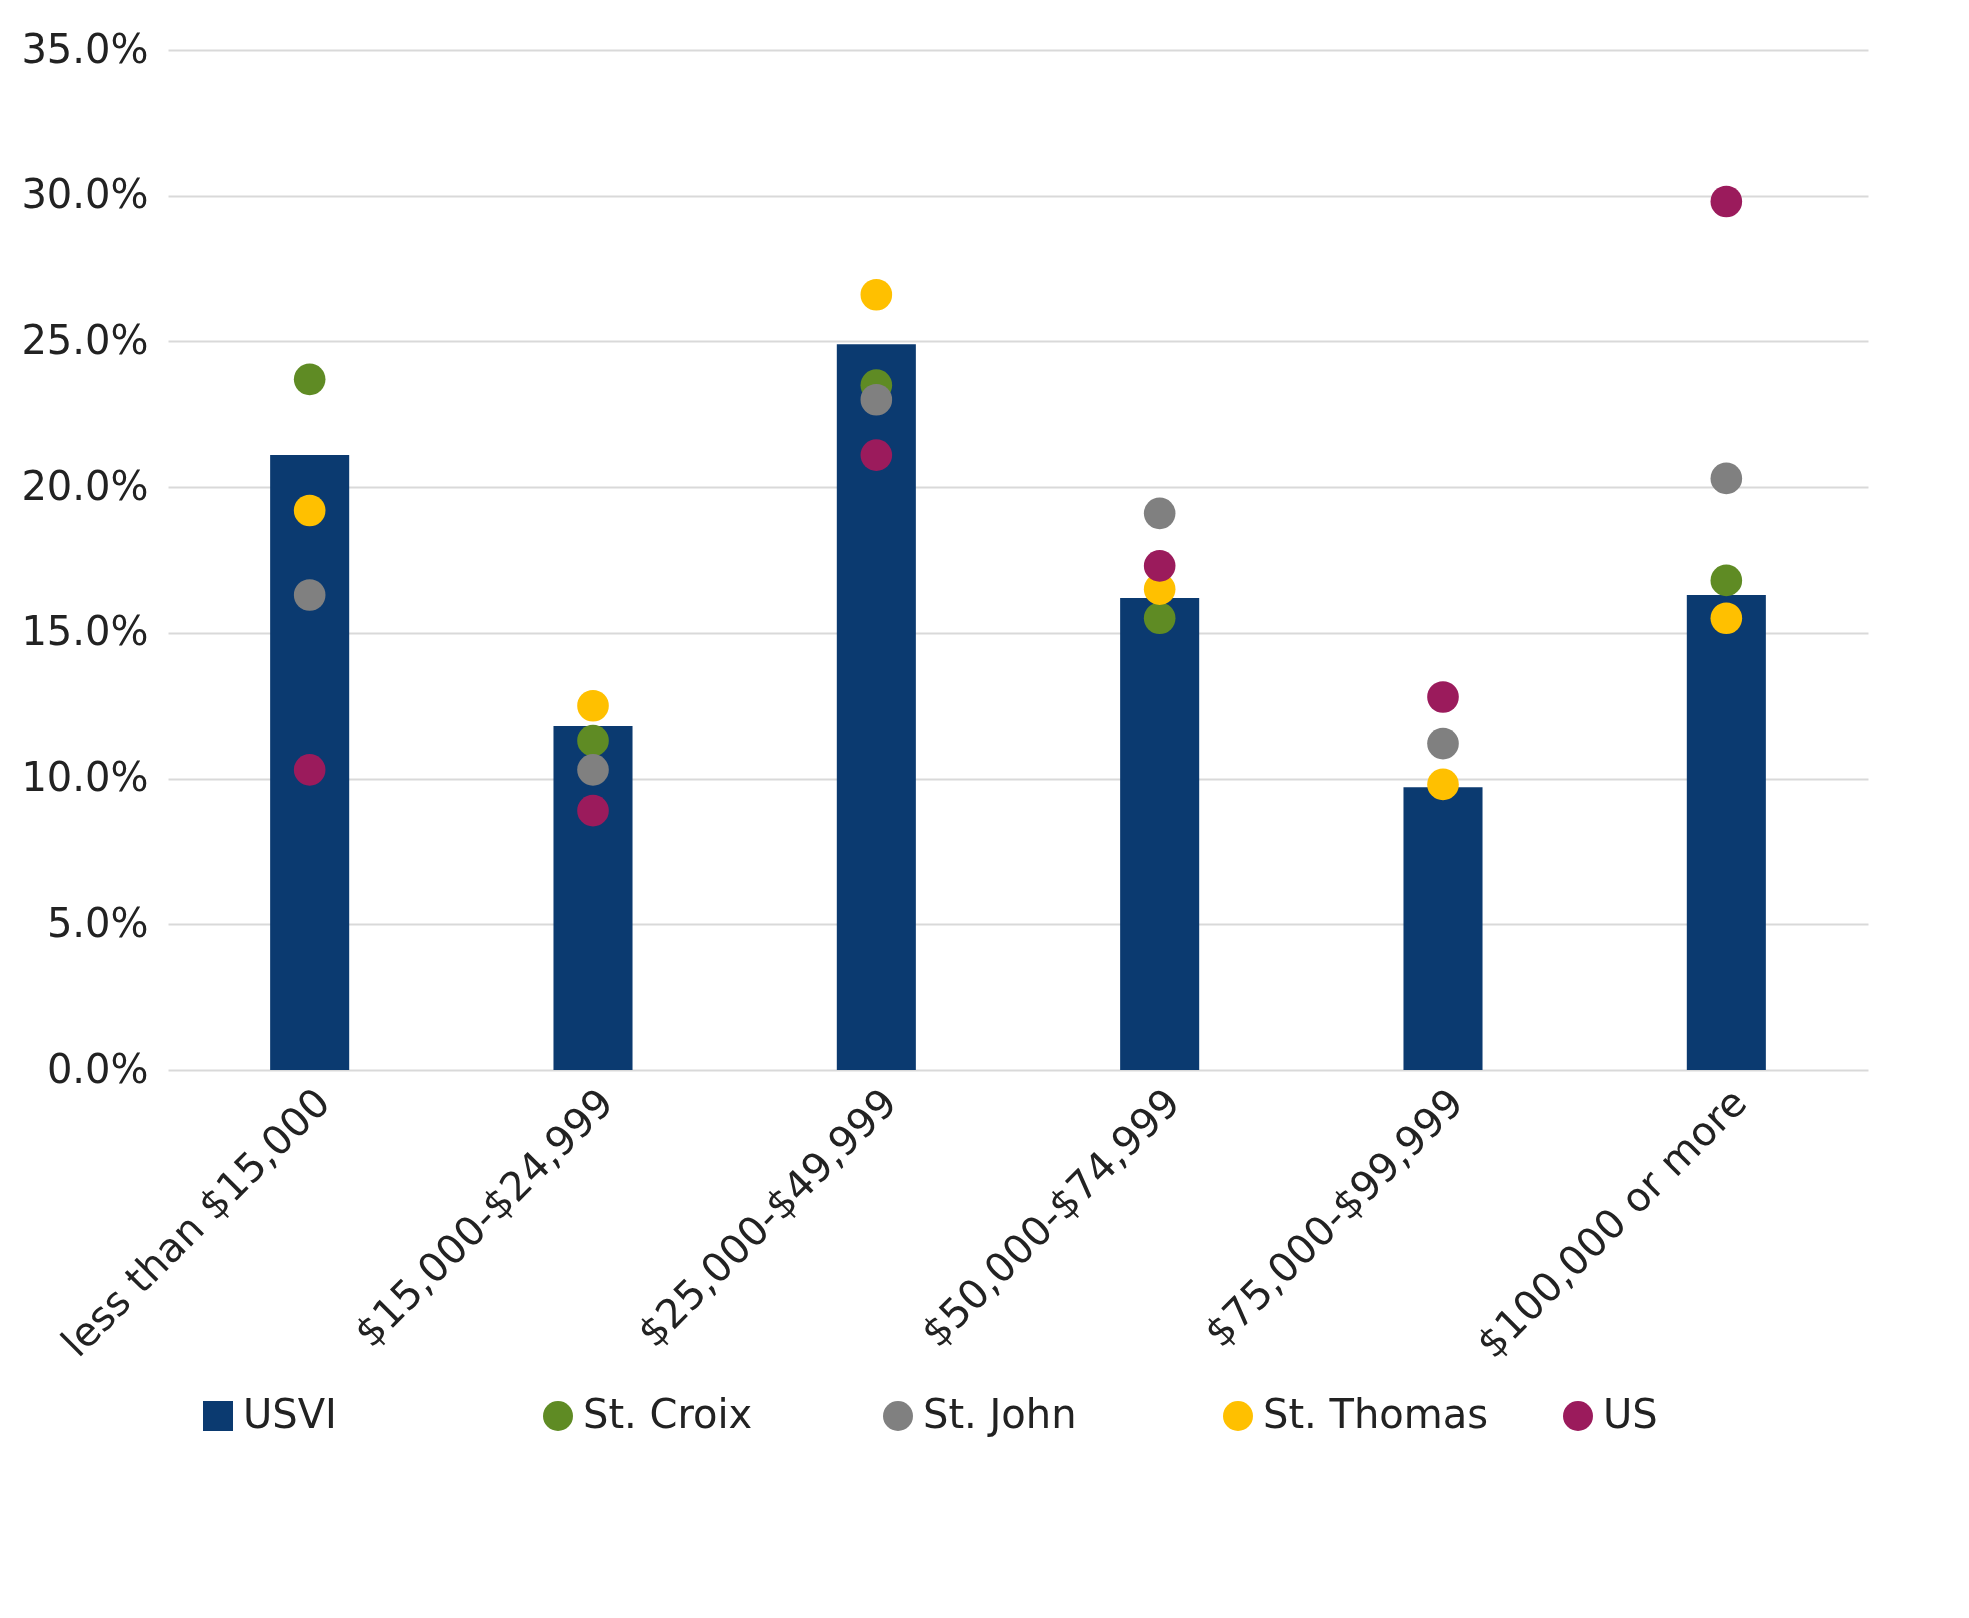 The width and height of the screenshot is (1969, 1618). I want to click on legend-label: St. John, so click(1000, 1414).